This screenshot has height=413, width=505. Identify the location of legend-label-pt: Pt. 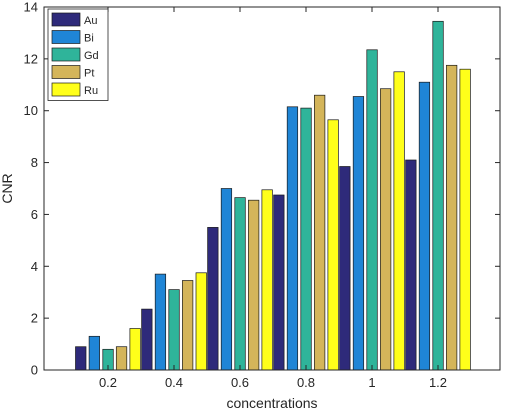
(89, 74).